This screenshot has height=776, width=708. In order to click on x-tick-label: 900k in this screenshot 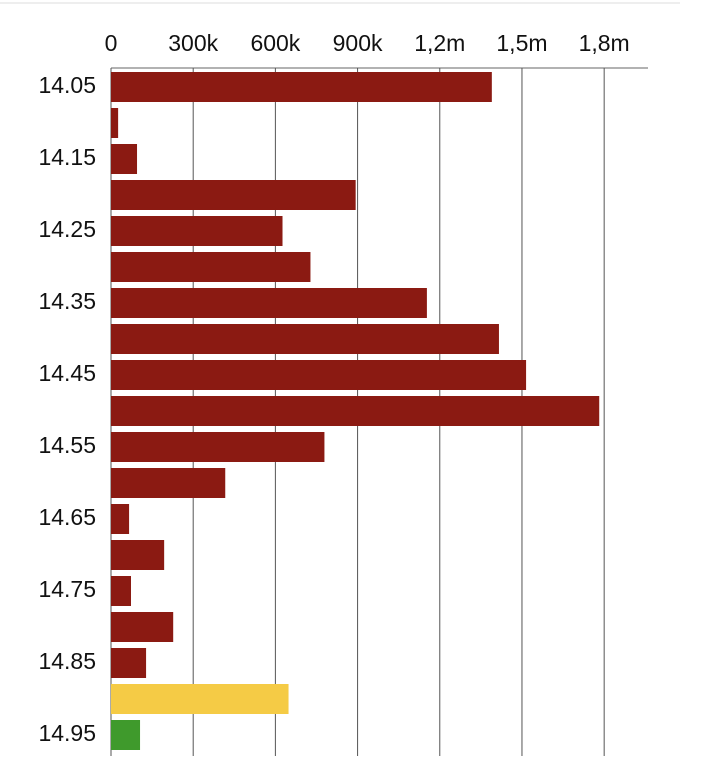, I will do `click(358, 43)`.